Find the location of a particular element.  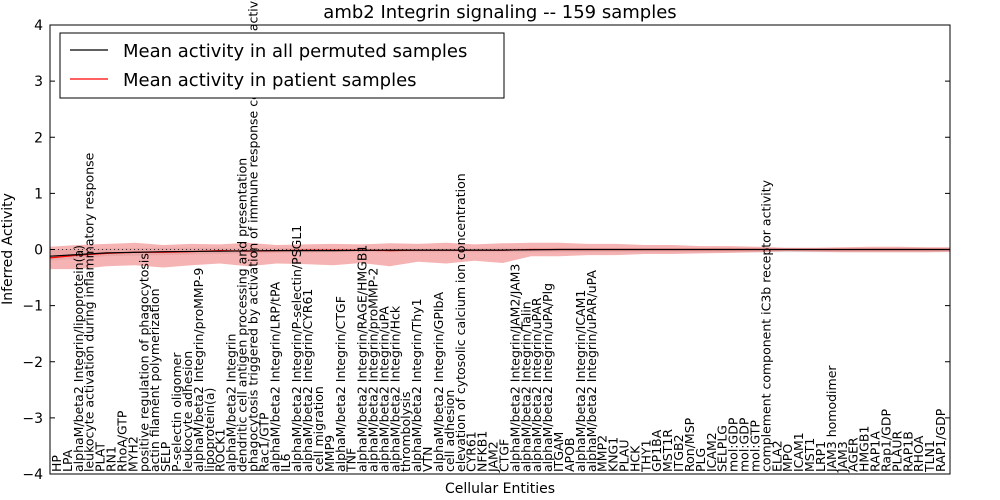

x-tick-label: PLG is located at coordinates (700, 460).